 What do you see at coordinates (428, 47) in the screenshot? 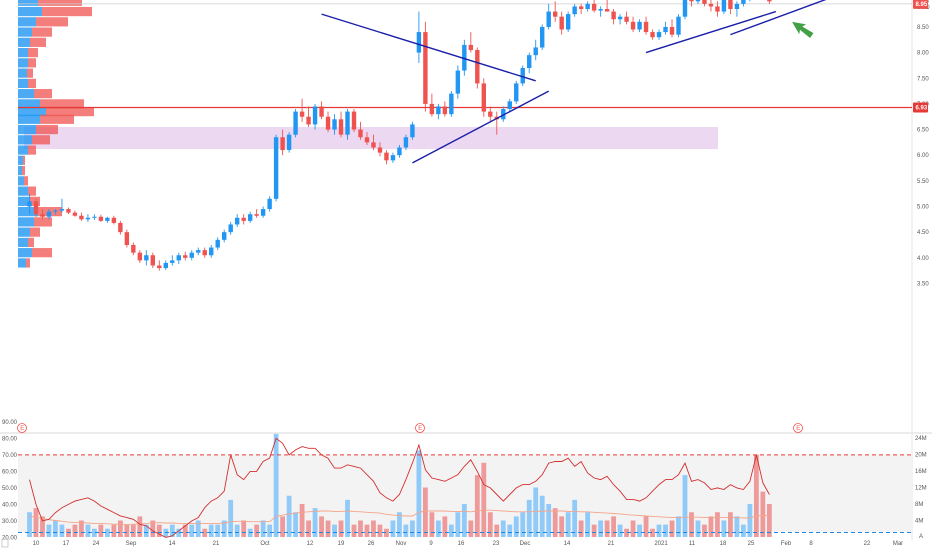
I see `triangle-1-upper-trendline` at bounding box center [428, 47].